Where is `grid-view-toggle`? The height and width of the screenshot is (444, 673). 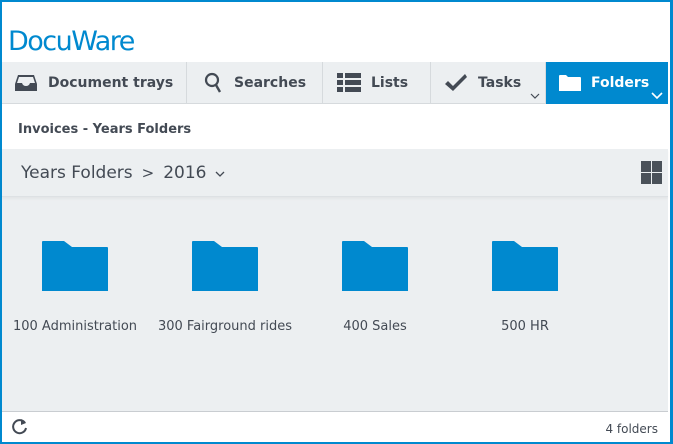
grid-view-toggle is located at coordinates (651, 172).